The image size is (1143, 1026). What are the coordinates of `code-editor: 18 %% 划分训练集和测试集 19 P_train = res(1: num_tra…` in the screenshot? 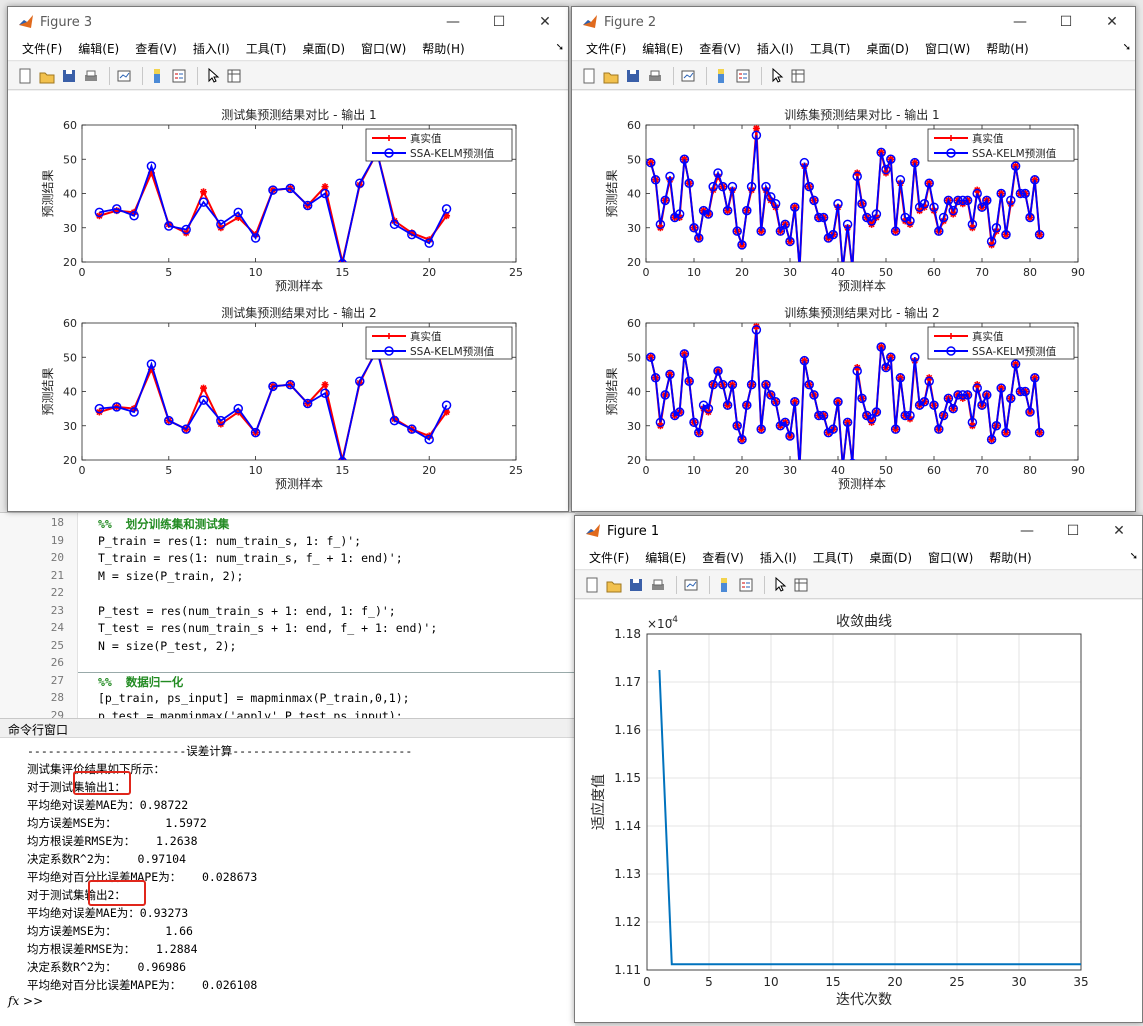 It's located at (287, 617).